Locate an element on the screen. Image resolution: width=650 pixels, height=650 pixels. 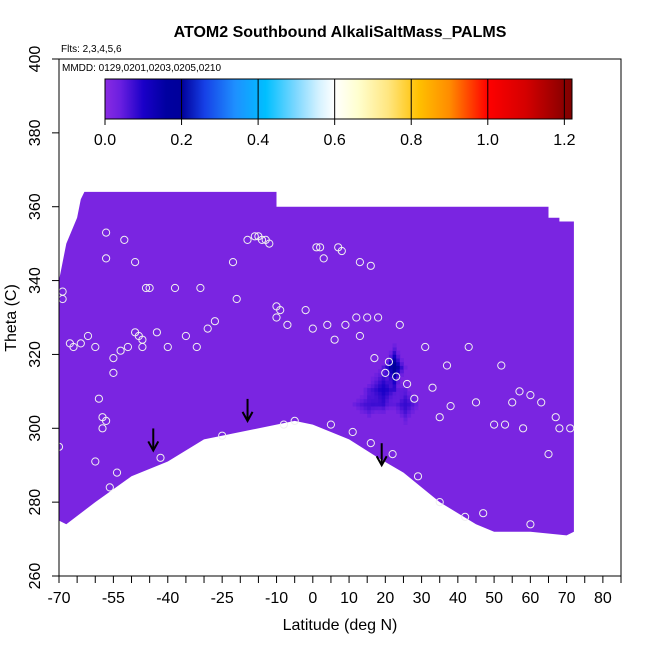
chart-title: ATOM2 Southbound AlkaliSaltMass_PALMS is located at coordinates (340, 32).